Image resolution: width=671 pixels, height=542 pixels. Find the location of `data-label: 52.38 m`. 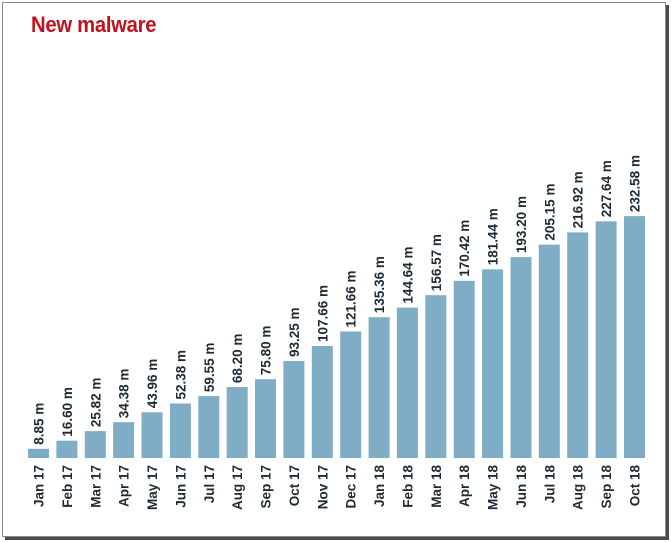

data-label: 52.38 m is located at coordinates (180, 375).